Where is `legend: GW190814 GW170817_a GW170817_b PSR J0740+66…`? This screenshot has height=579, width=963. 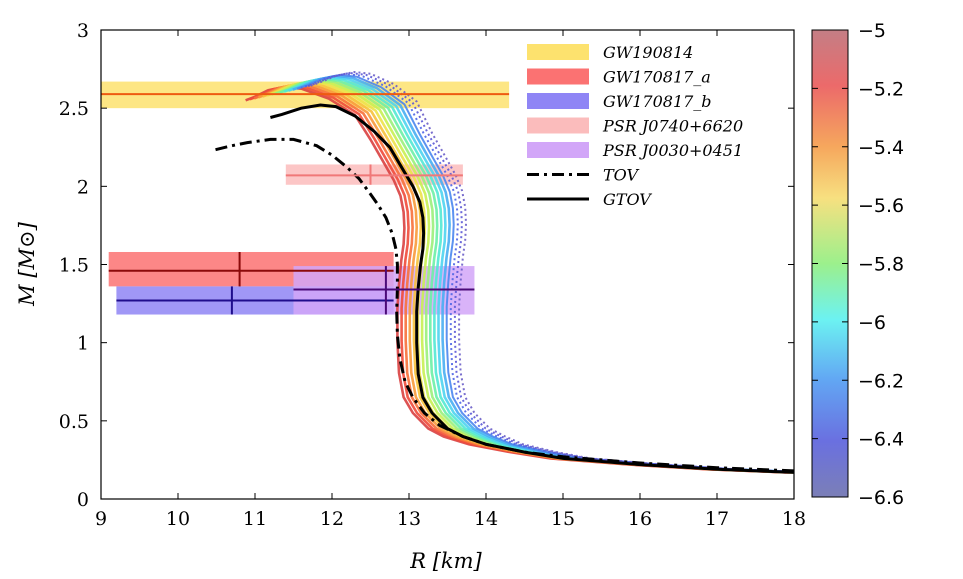 legend: GW190814 GW170817_a GW170817_b PSR J0740+66… is located at coordinates (635, 126).